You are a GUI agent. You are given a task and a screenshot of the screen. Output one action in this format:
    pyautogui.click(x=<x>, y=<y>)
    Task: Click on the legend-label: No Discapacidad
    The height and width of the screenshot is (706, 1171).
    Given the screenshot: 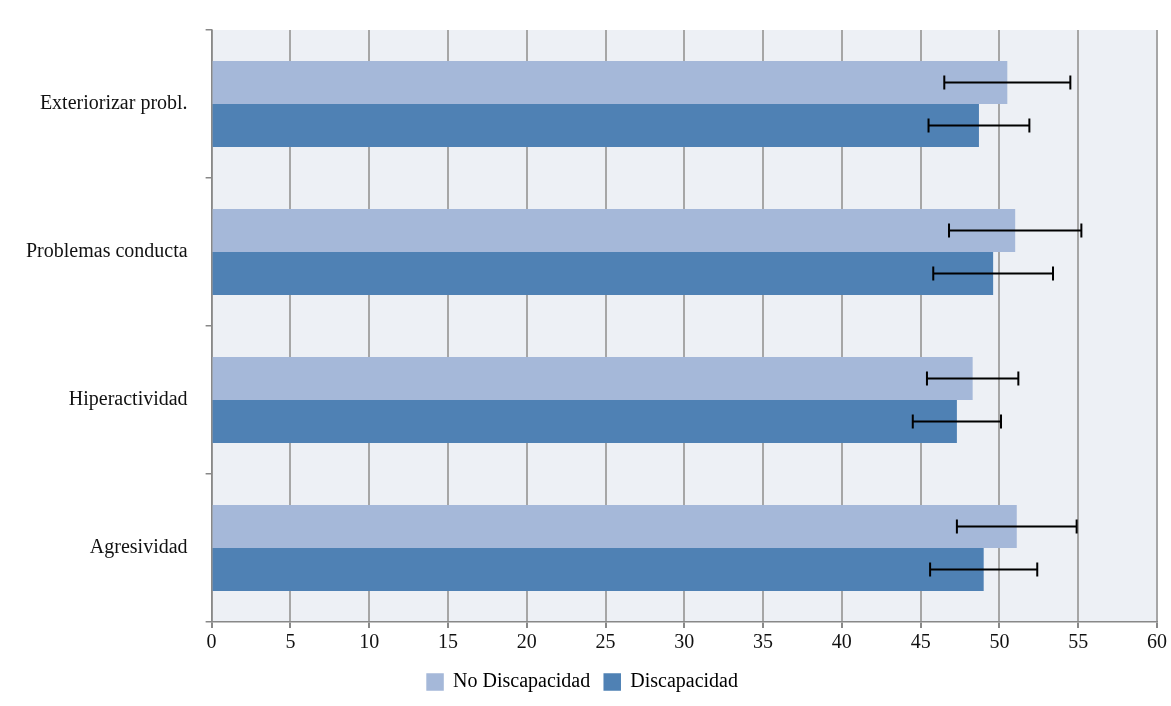 What is the action you would take?
    pyautogui.click(x=522, y=681)
    